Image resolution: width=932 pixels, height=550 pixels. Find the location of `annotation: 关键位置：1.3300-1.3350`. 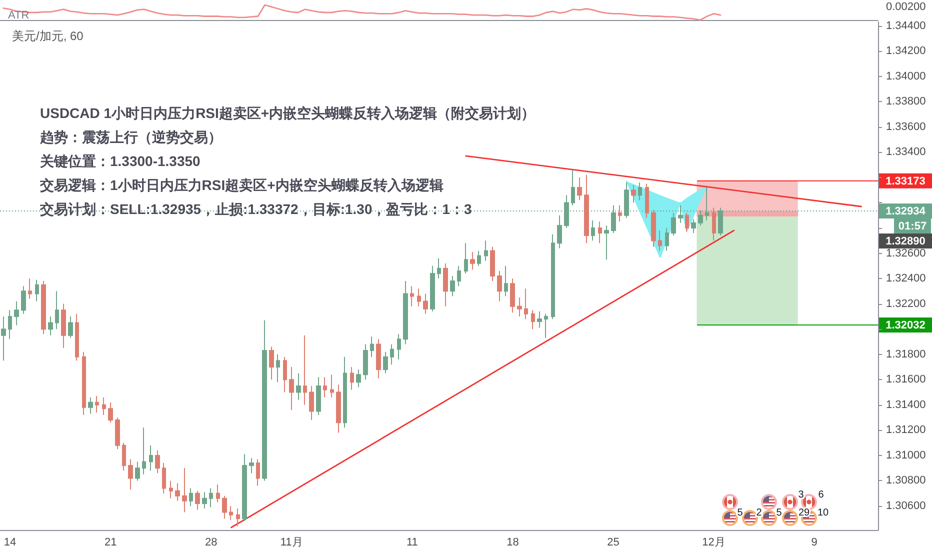

annotation: 关键位置：1.3300-1.3350 is located at coordinates (120, 161).